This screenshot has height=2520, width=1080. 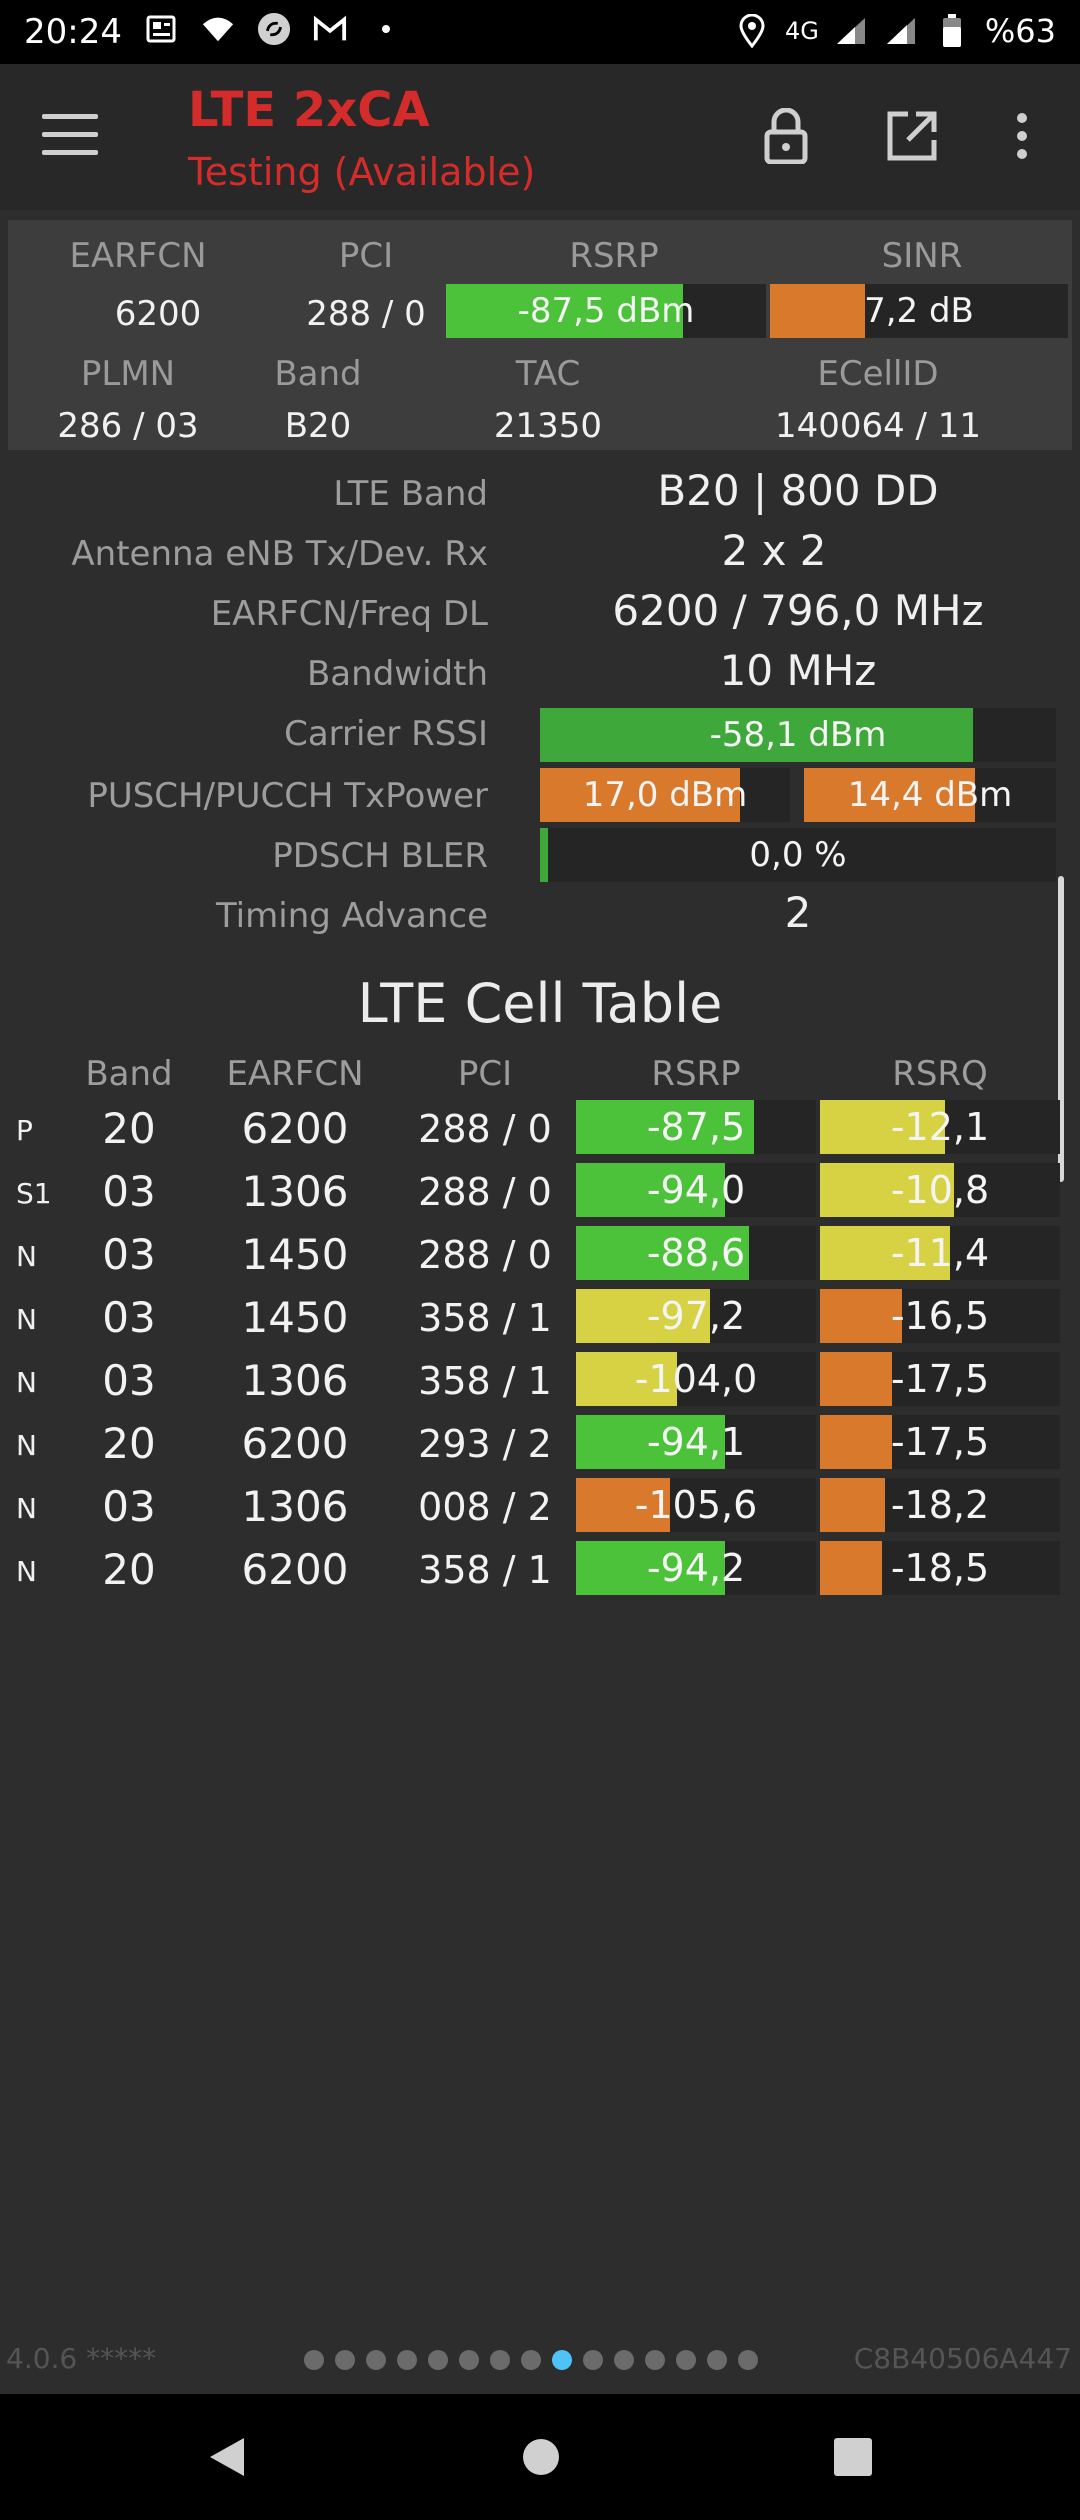 I want to click on row-type: P, so click(x=24, y=1130).